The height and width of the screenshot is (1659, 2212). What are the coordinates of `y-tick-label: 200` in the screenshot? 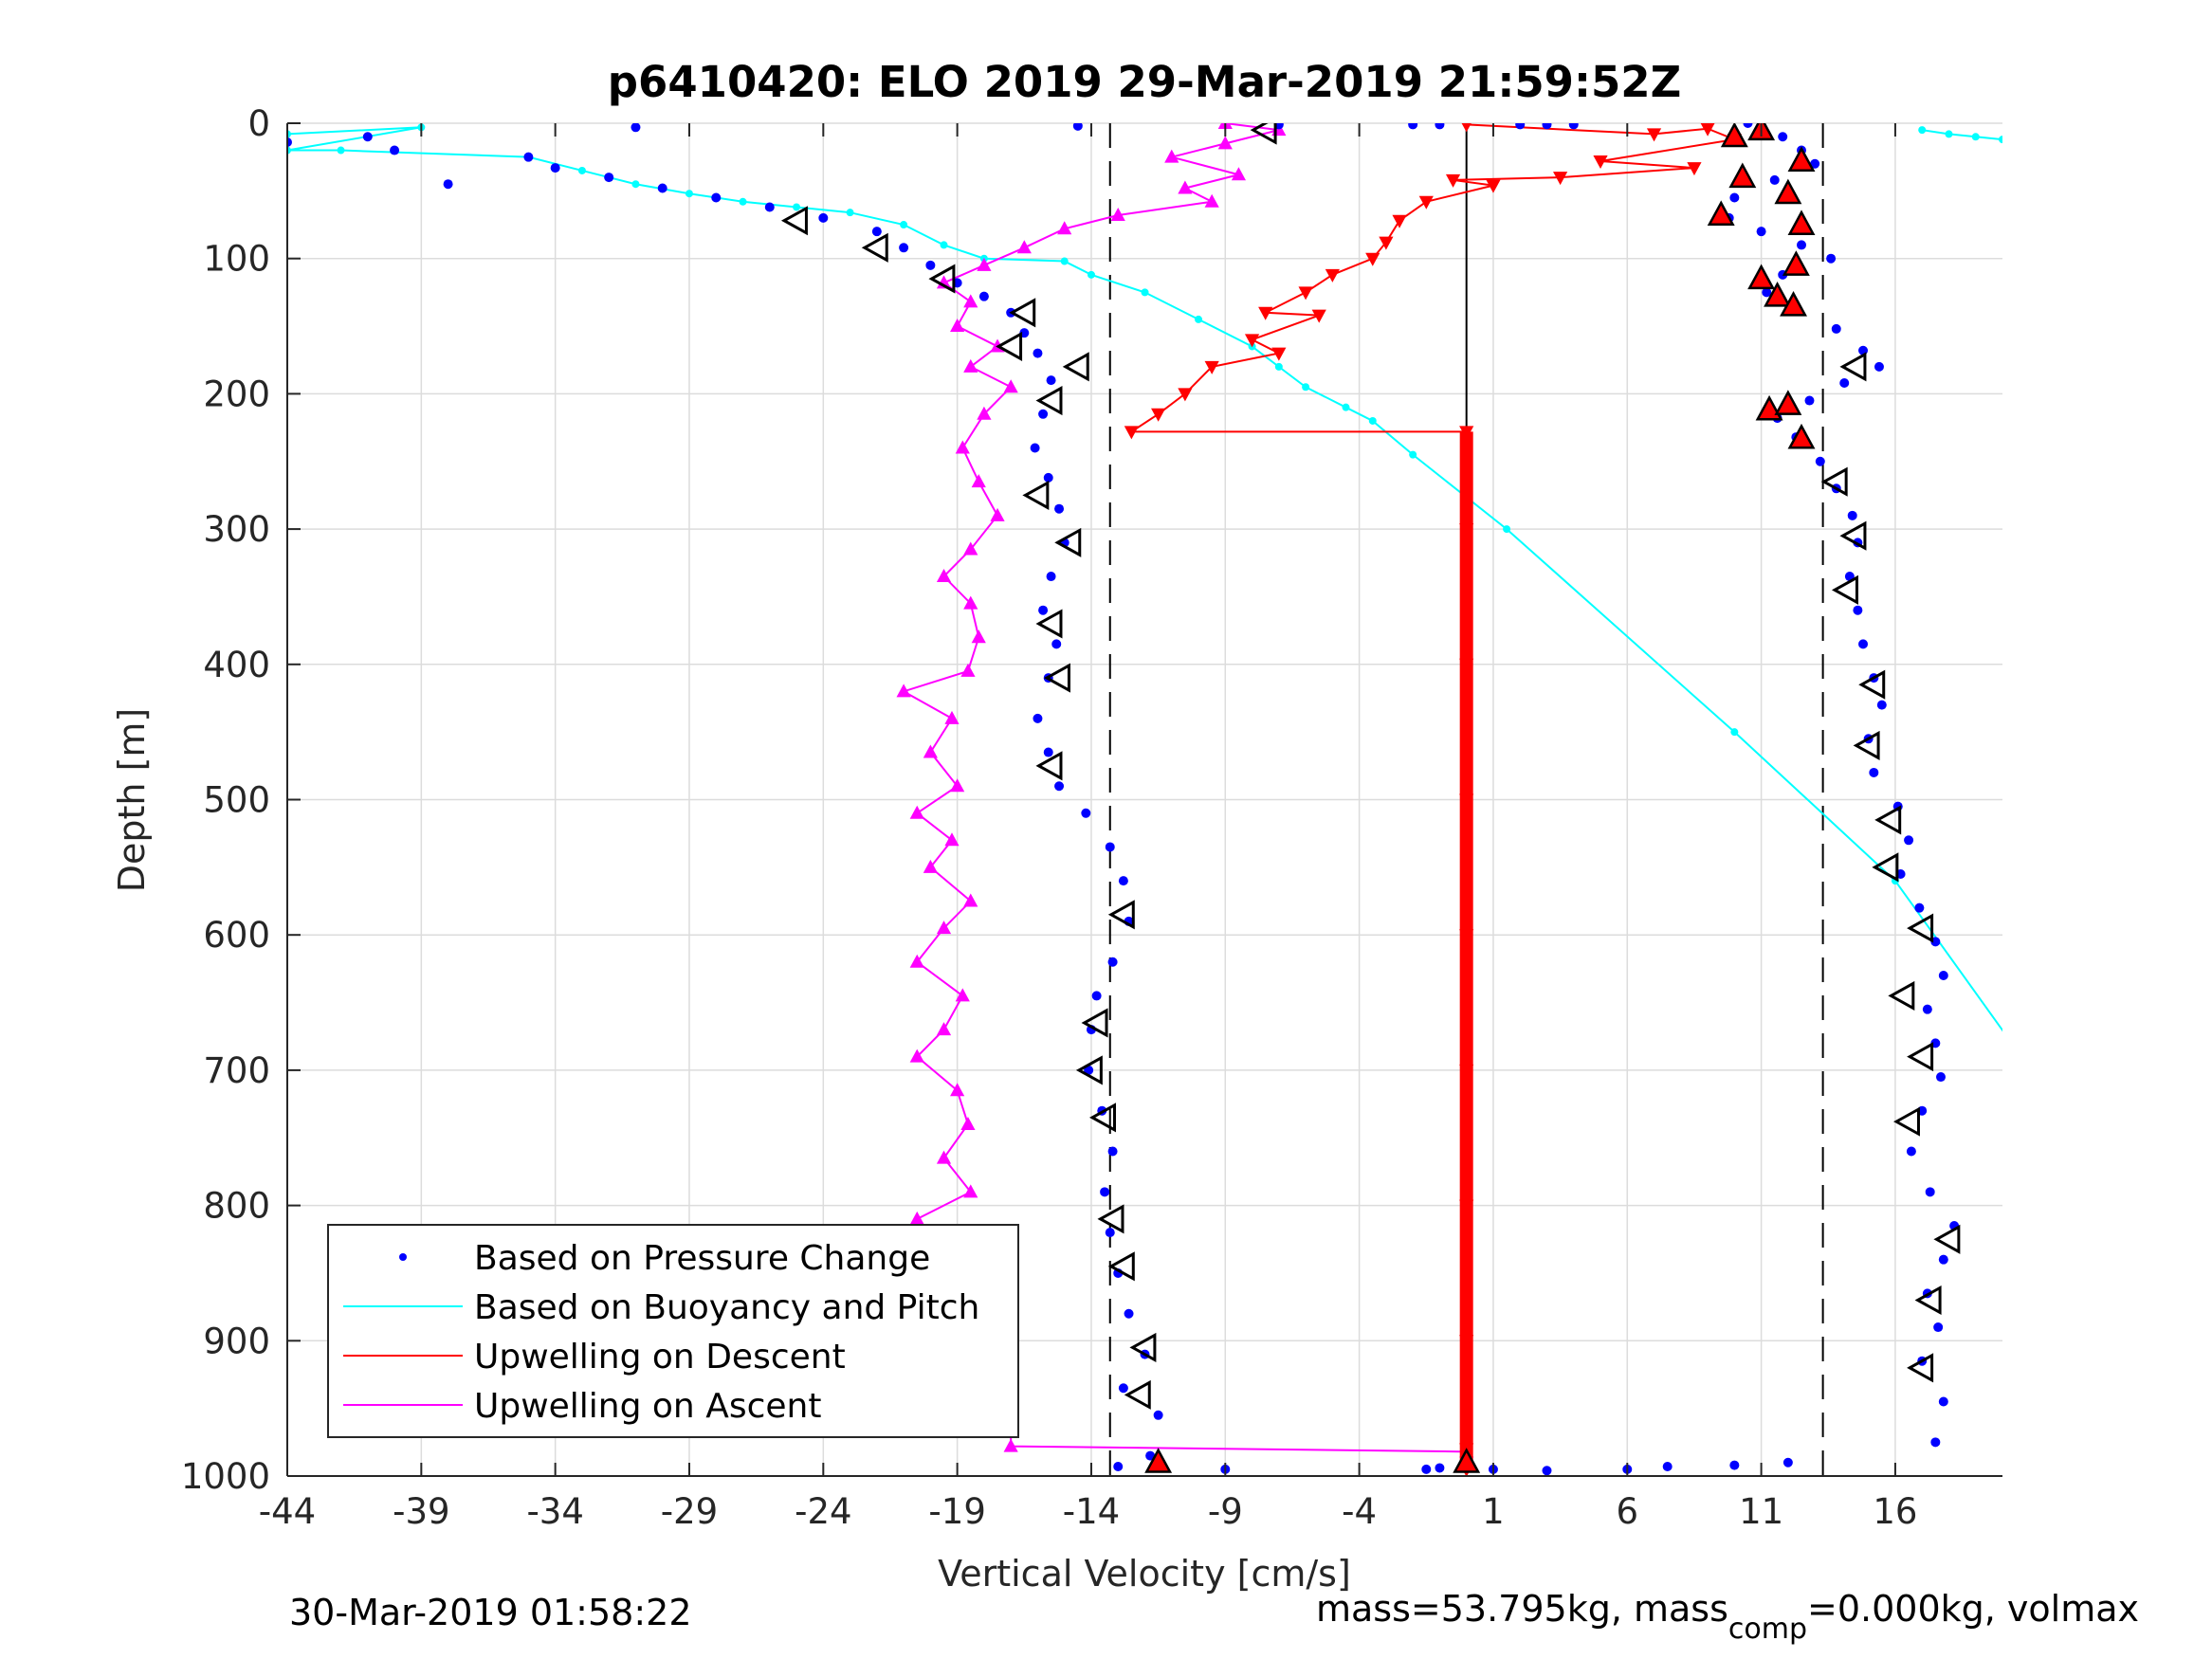 It's located at (236, 394).